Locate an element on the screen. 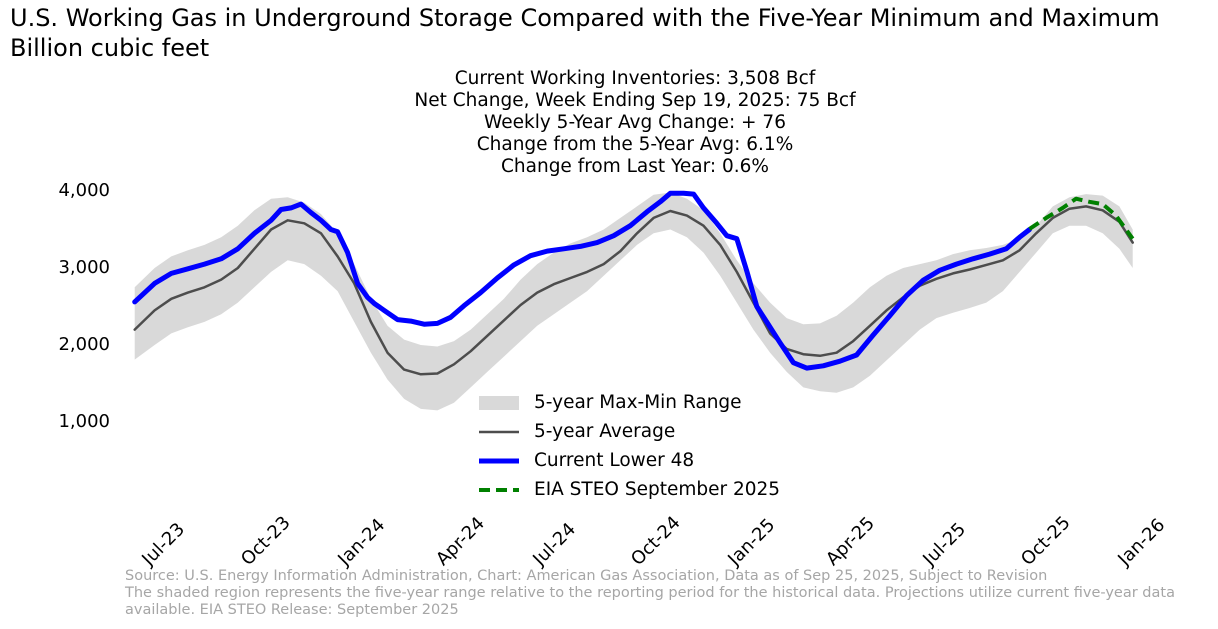  legend-label-average: 5-year Average is located at coordinates (605, 431).